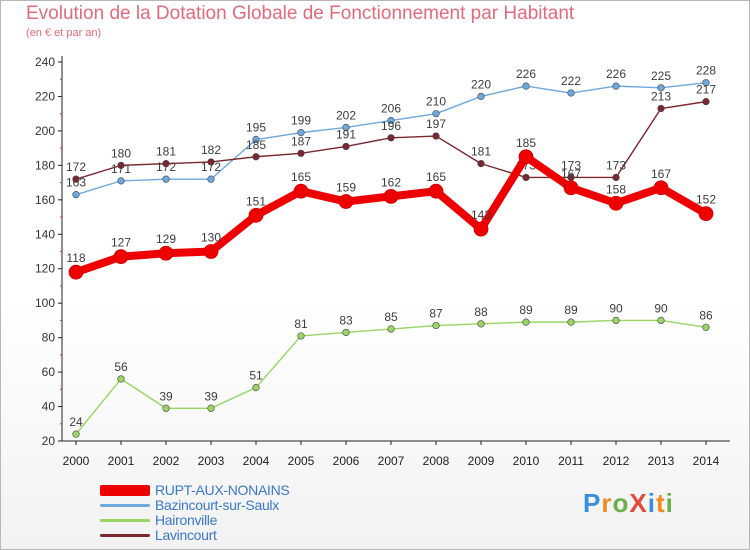 This screenshot has width=750, height=550. Describe the element at coordinates (346, 332) in the screenshot. I see `data-point-haironville-2006` at that location.